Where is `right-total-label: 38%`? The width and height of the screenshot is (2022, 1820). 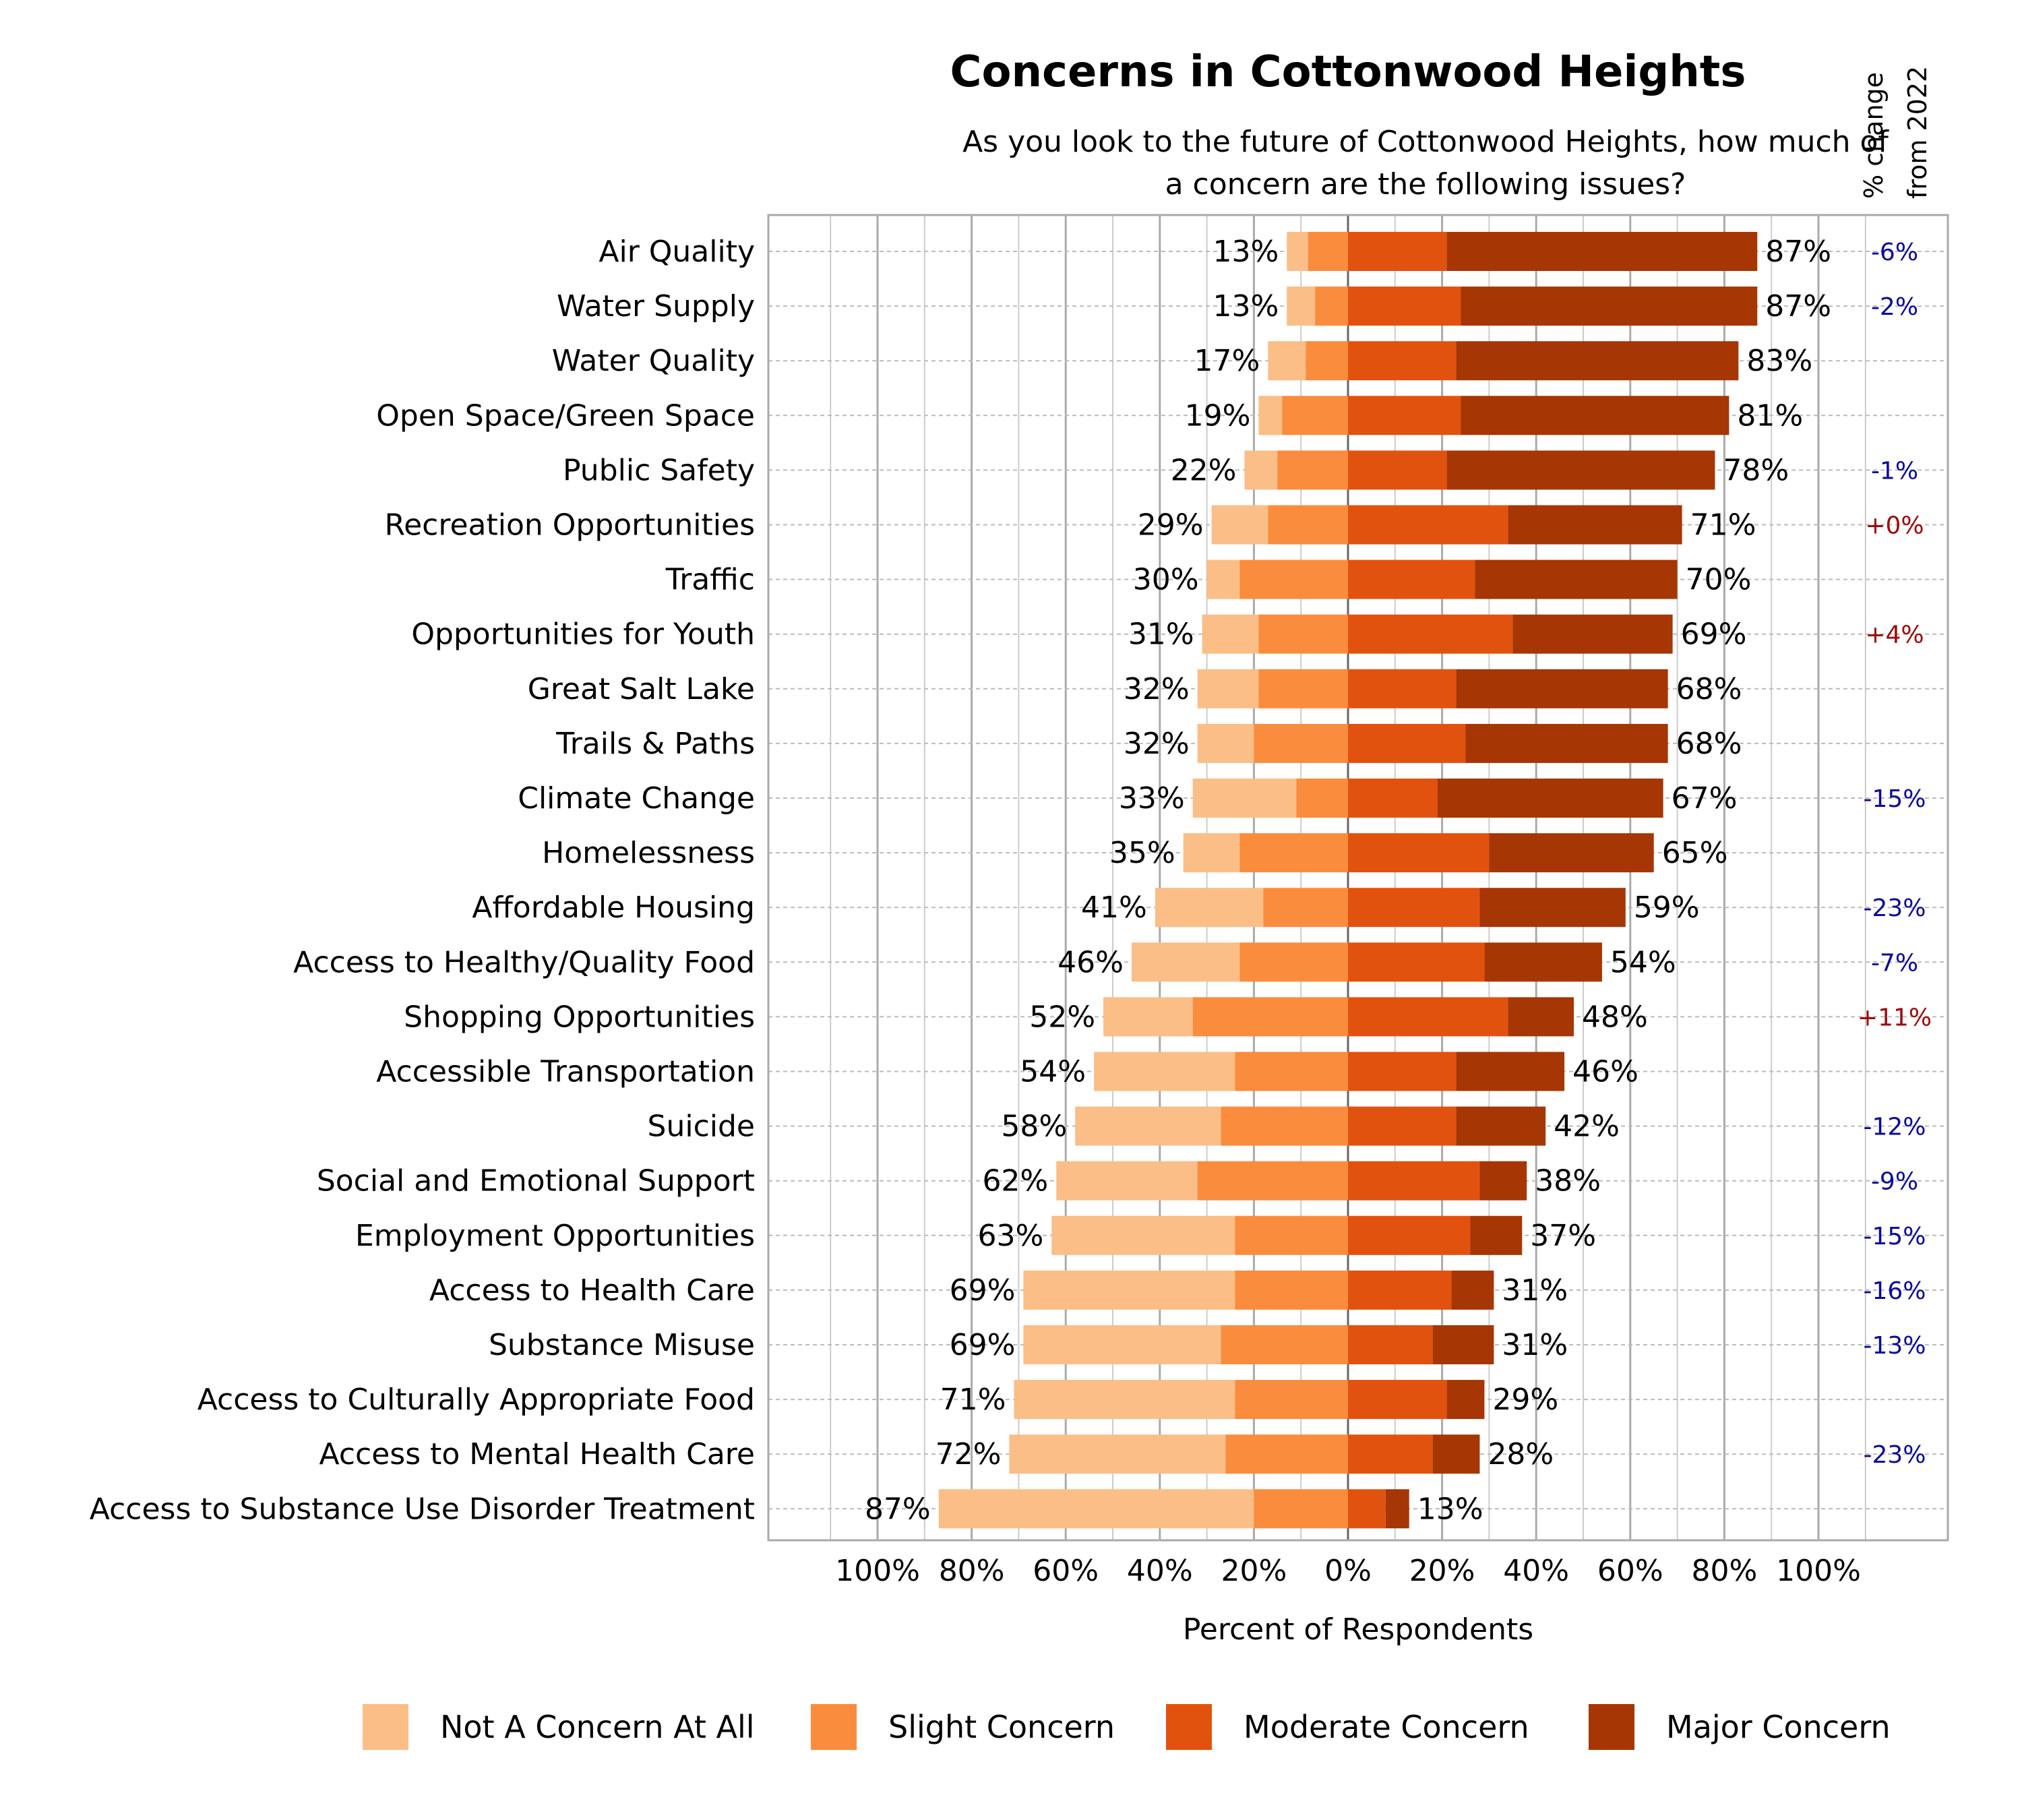
right-total-label: 38% is located at coordinates (1568, 1181).